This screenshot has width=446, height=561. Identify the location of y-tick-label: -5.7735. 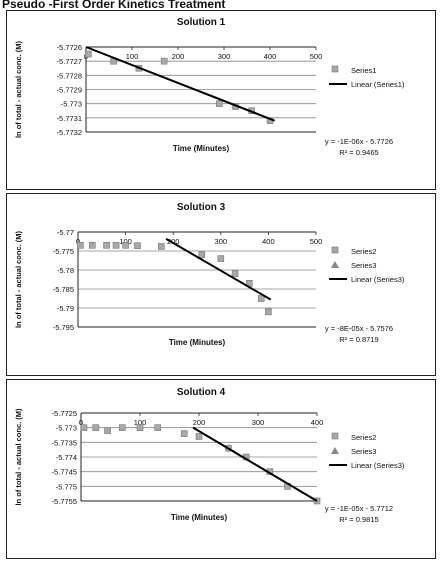
(64, 442).